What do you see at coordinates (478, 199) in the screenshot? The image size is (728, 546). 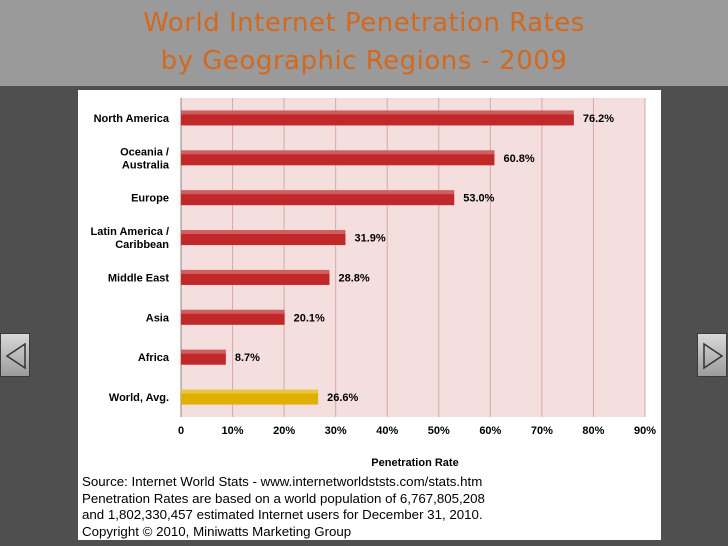 I see `data-label: 53.0%` at bounding box center [478, 199].